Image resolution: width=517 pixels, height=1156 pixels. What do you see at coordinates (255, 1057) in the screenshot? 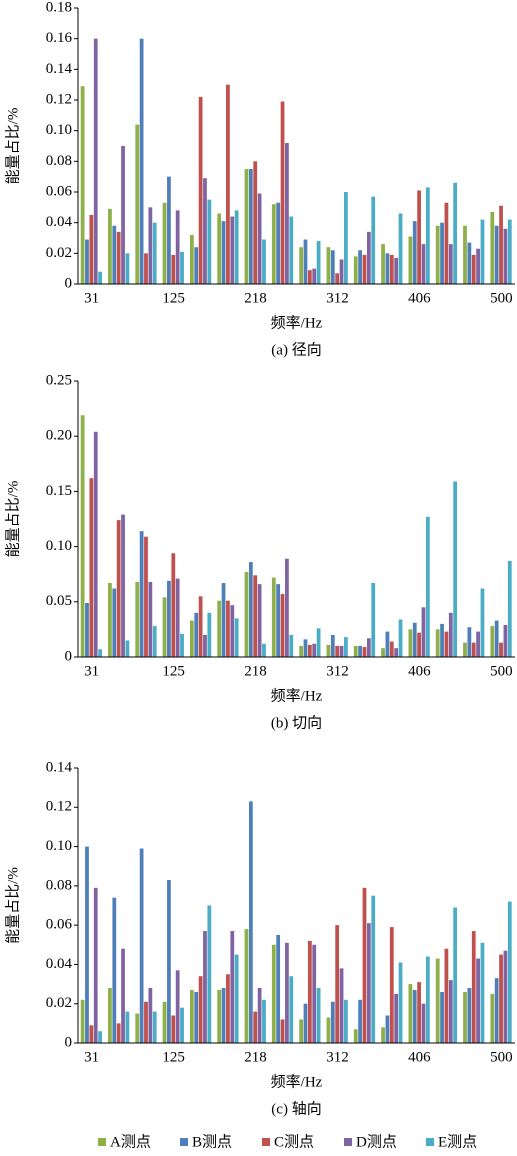
I see `x-tick-label: 218` at bounding box center [255, 1057].